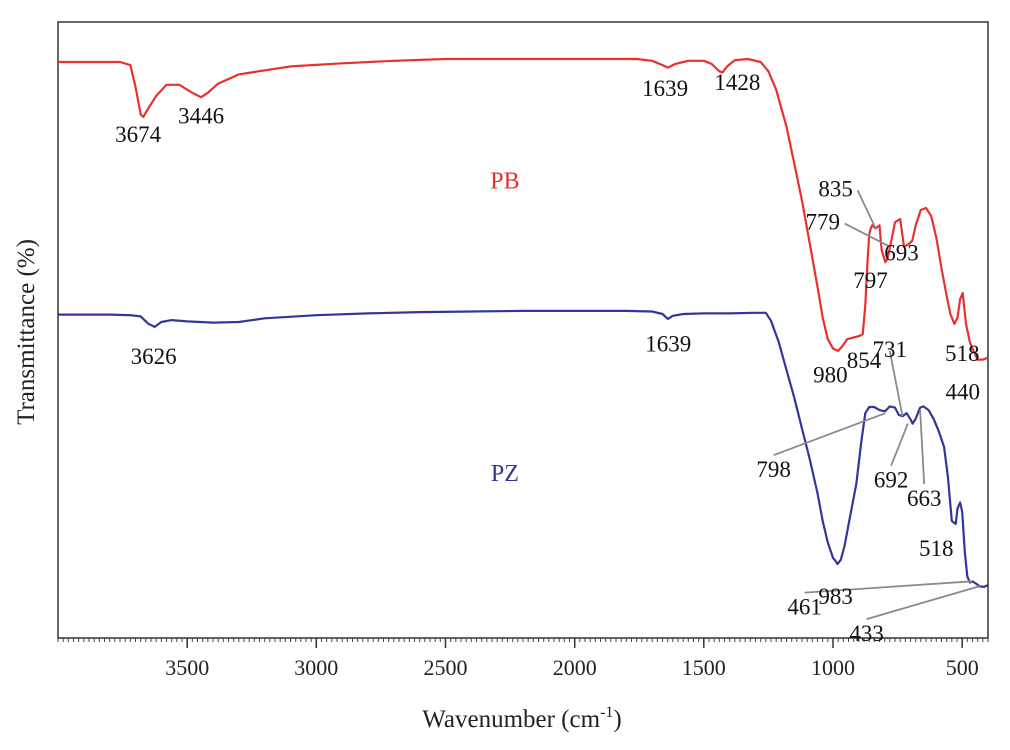 Image resolution: width=1010 pixels, height=750 pixels. What do you see at coordinates (523, 659) in the screenshot?
I see `x-axis-ticks: 3500 3000 2500 2000 1500 1000 500` at bounding box center [523, 659].